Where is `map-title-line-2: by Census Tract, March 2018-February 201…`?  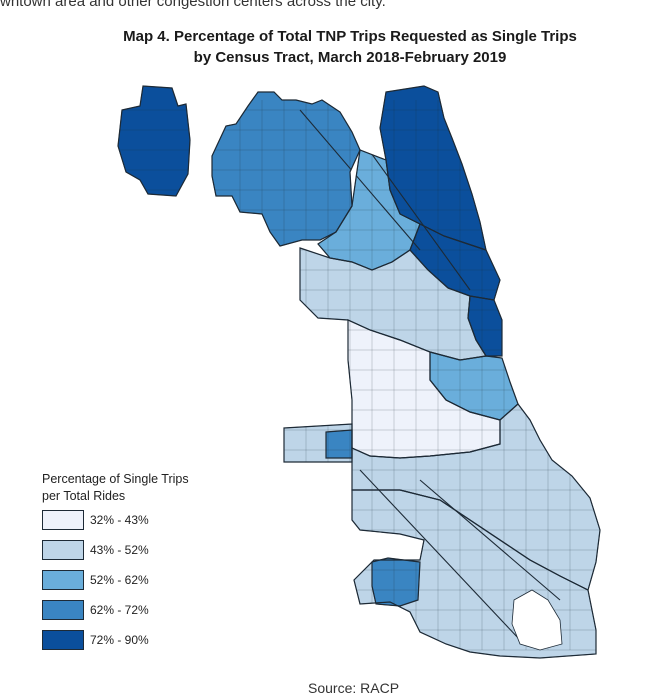 map-title-line-2: by Census Tract, March 2018-February 201… is located at coordinates (350, 57).